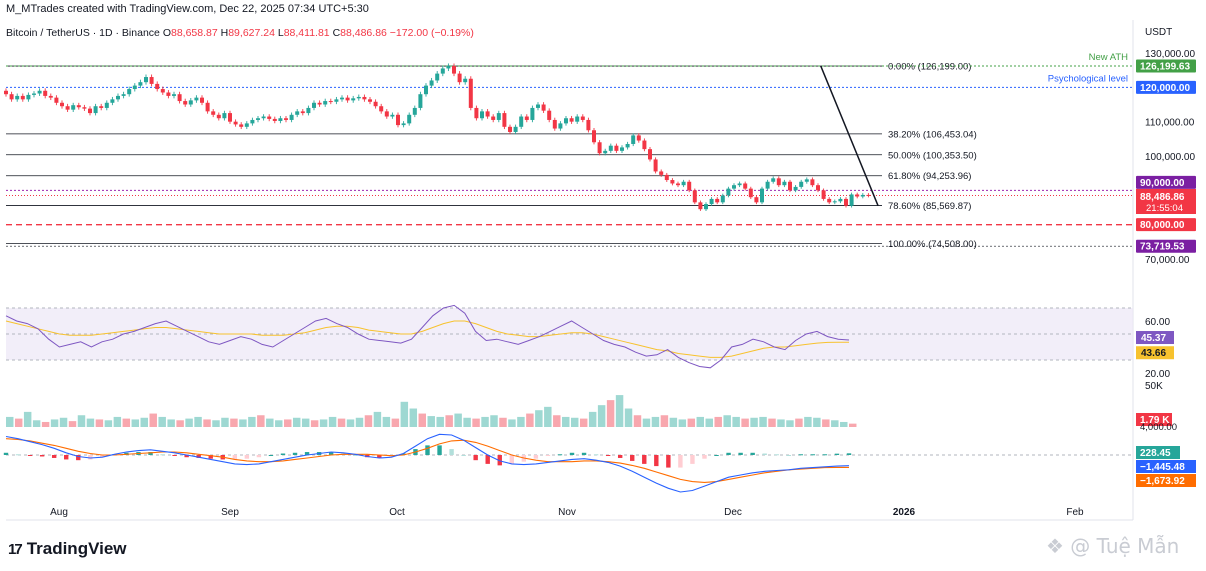 This screenshot has width=1206, height=571. What do you see at coordinates (1170, 157) in the screenshot?
I see `price-tick-label: 100,000.00` at bounding box center [1170, 157].